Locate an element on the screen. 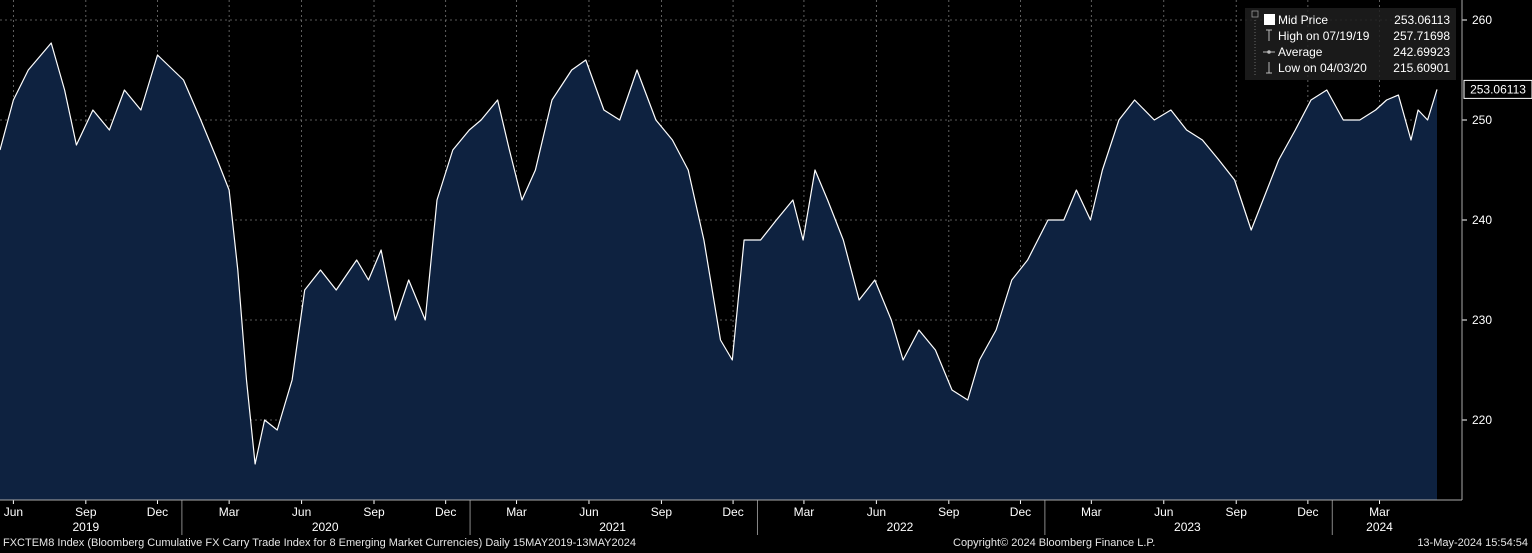 The height and width of the screenshot is (553, 1532). last-value-box is located at coordinates (1497, 89).